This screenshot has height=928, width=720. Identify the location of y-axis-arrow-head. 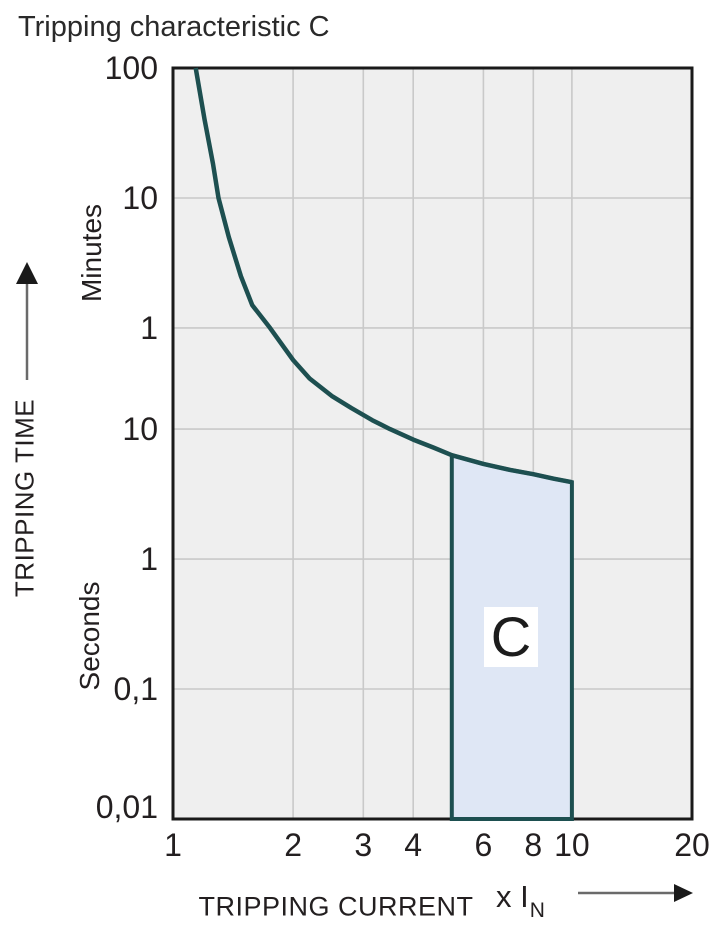
(27, 273).